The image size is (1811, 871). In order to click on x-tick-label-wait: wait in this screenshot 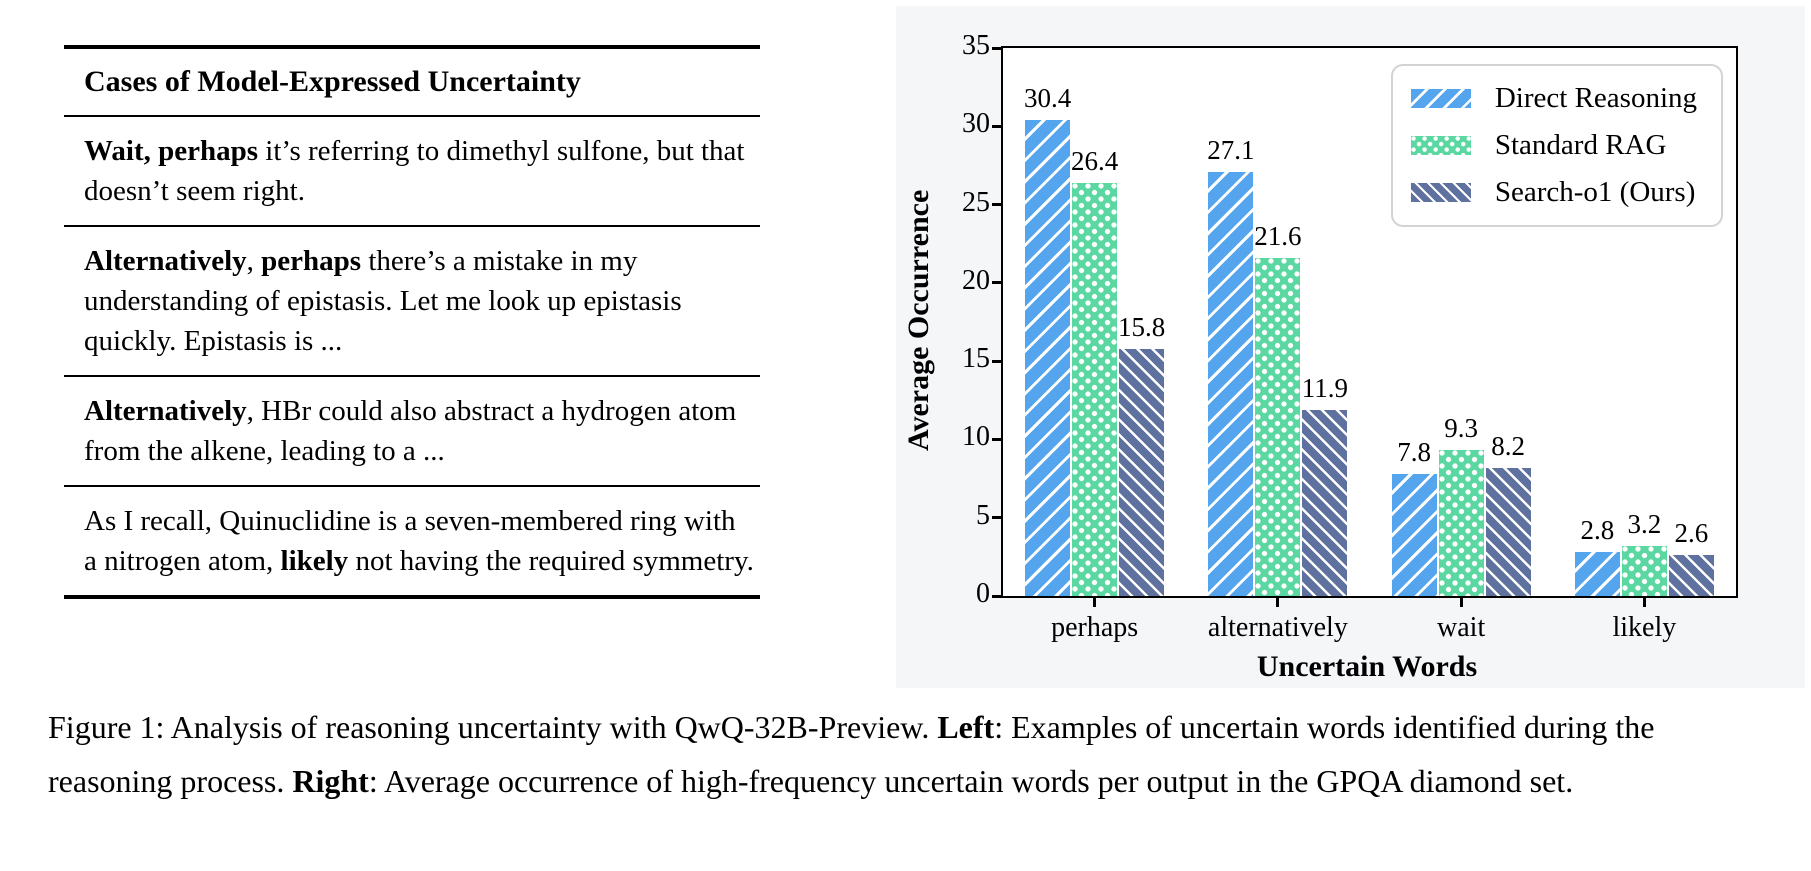, I will do `click(1461, 627)`.